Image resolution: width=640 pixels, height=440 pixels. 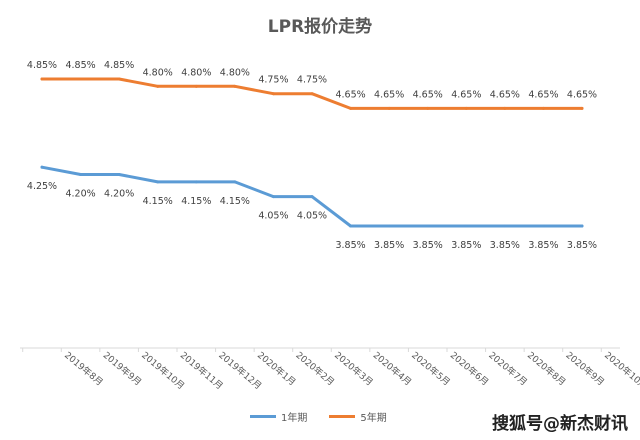 I want to click on legend-item-1: 1年期, so click(x=278, y=416).